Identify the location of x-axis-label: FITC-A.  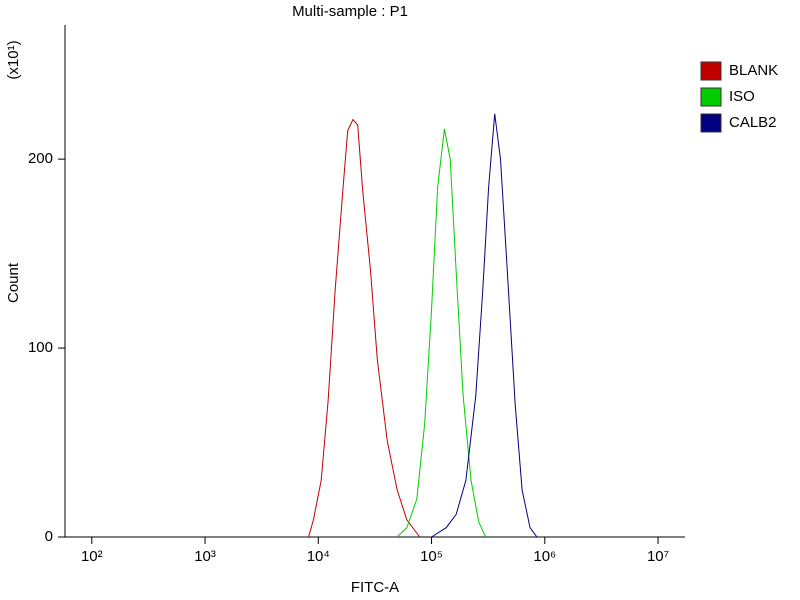
(375, 587).